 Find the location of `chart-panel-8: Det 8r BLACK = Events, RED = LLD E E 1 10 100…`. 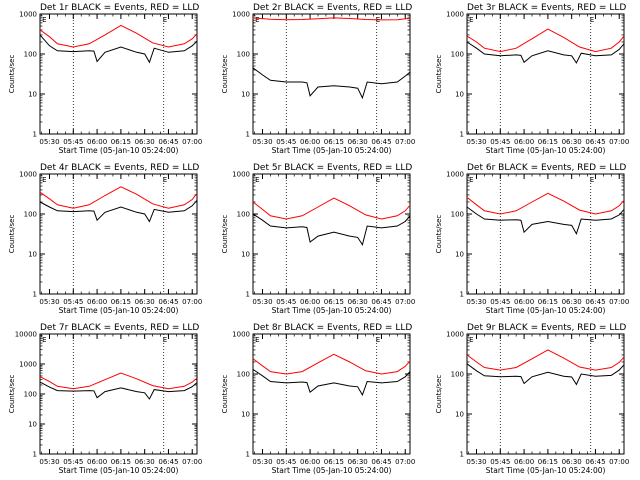

chart-panel-8: Det 8r BLACK = Events, RED = LLD E E 1 10 100… is located at coordinates (318, 399).